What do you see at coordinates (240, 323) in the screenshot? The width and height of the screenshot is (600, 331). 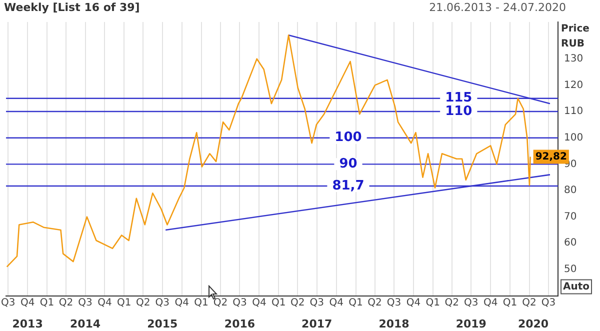 I see `x2-tick-label: 2016` at bounding box center [240, 323].